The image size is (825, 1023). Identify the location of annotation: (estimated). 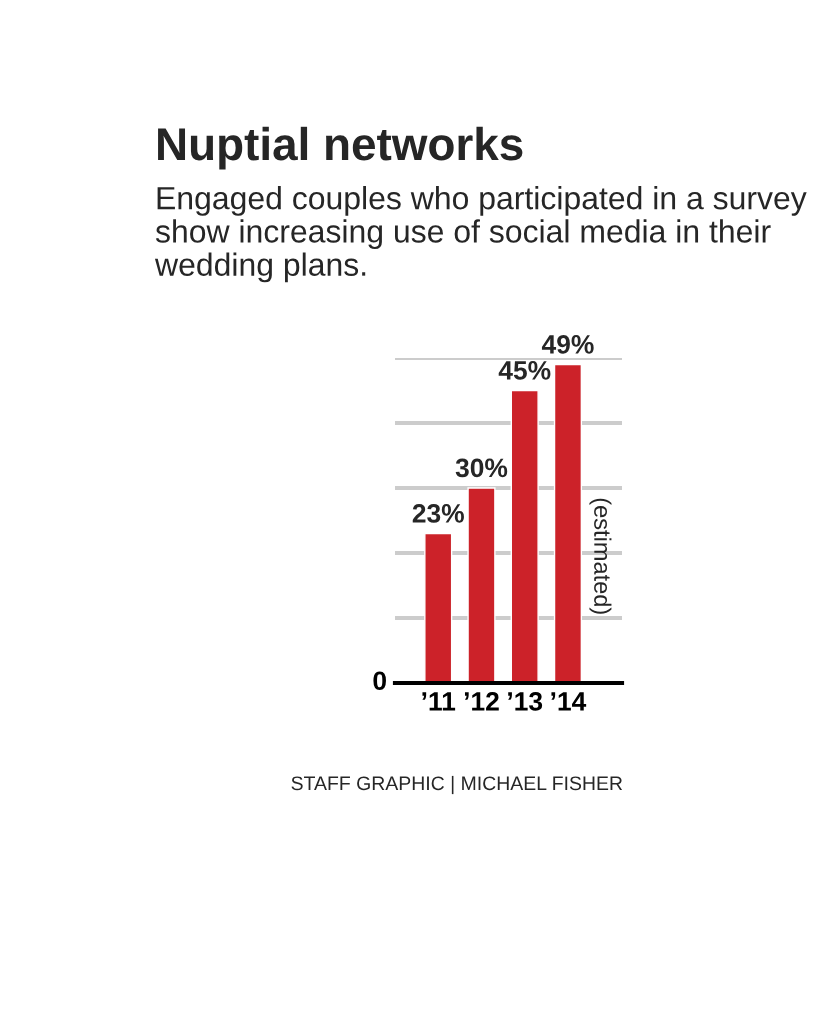
(600, 556).